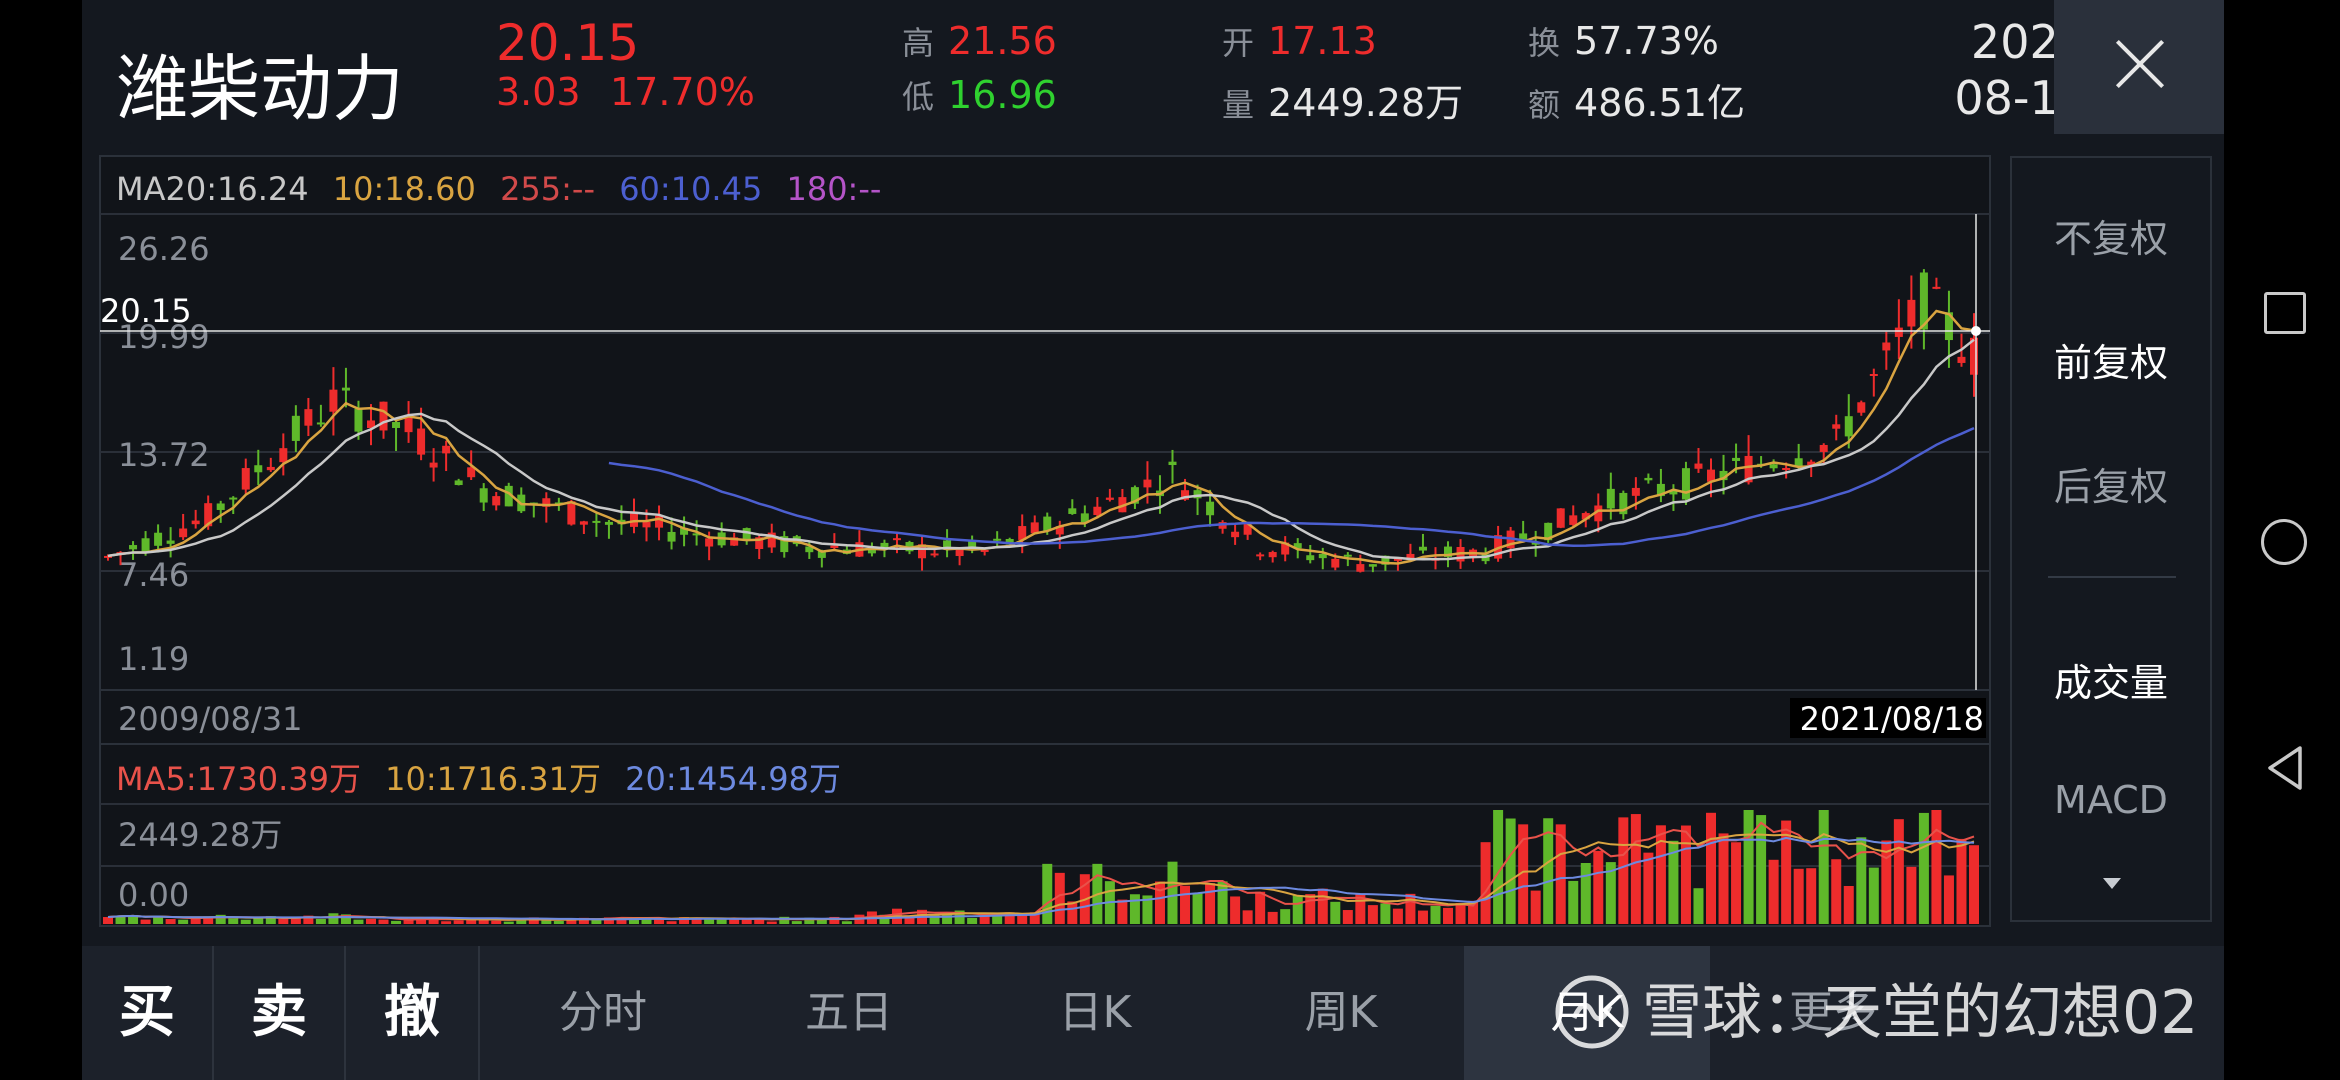 The width and height of the screenshot is (2340, 1080). What do you see at coordinates (849, 1012) in the screenshot?
I see `tab-five-day: 五日` at bounding box center [849, 1012].